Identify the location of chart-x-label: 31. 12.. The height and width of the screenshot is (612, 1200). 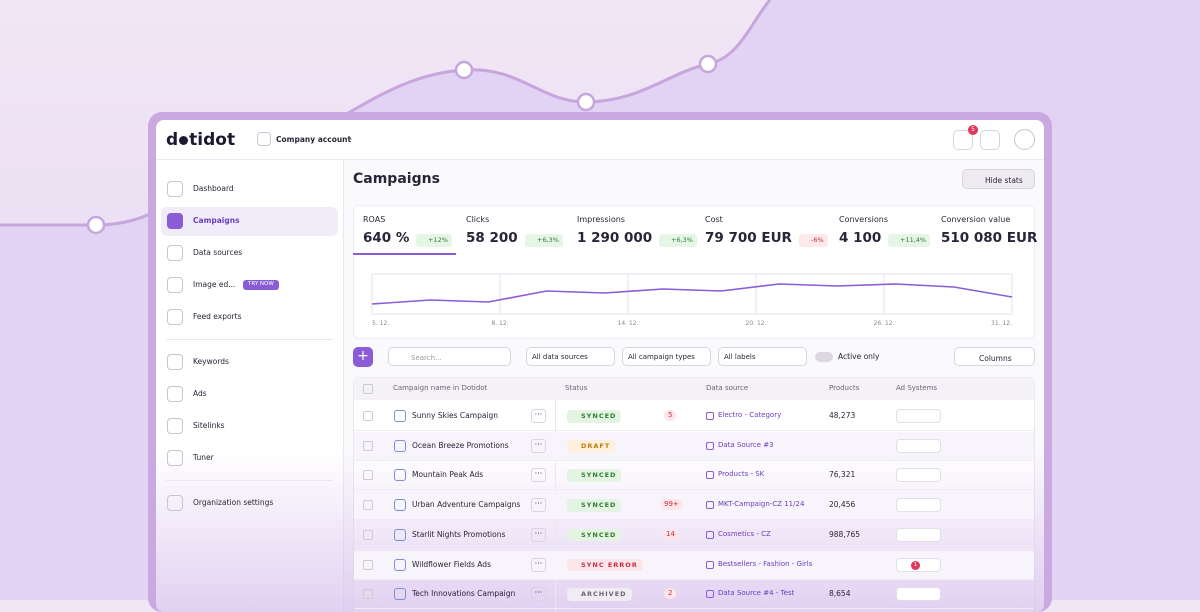
(1001, 323).